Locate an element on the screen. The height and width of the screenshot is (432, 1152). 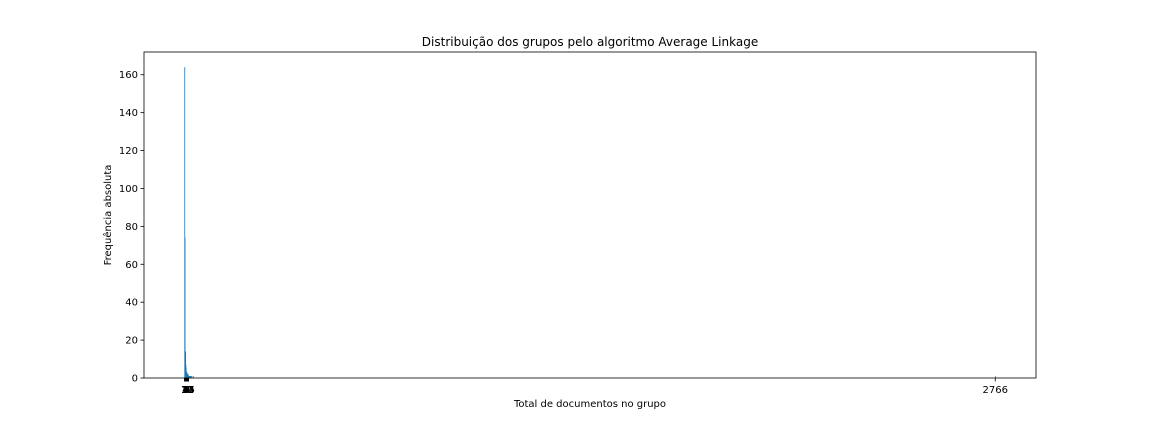
x-tick-label: 13 is located at coordinates (188, 390).